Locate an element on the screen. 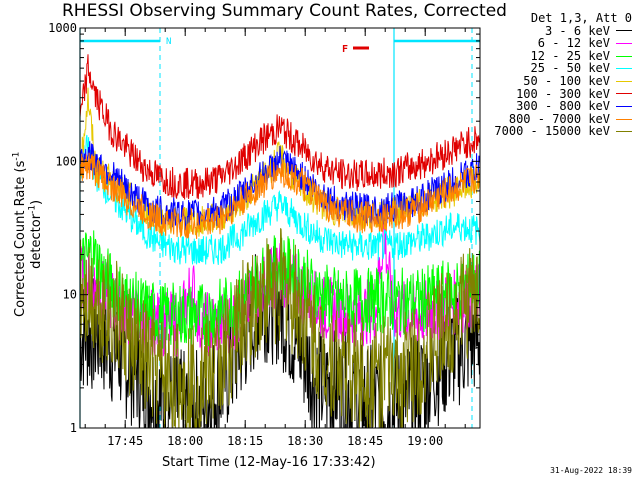  y-tick-label-100: 100 is located at coordinates (66, 161).